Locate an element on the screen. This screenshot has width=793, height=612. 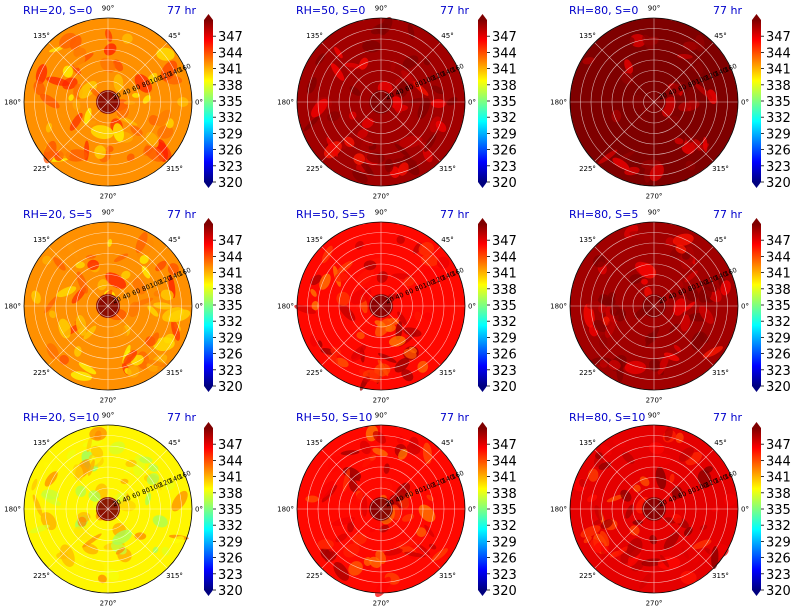
radial-tick-label: 20 is located at coordinates (390, 503).